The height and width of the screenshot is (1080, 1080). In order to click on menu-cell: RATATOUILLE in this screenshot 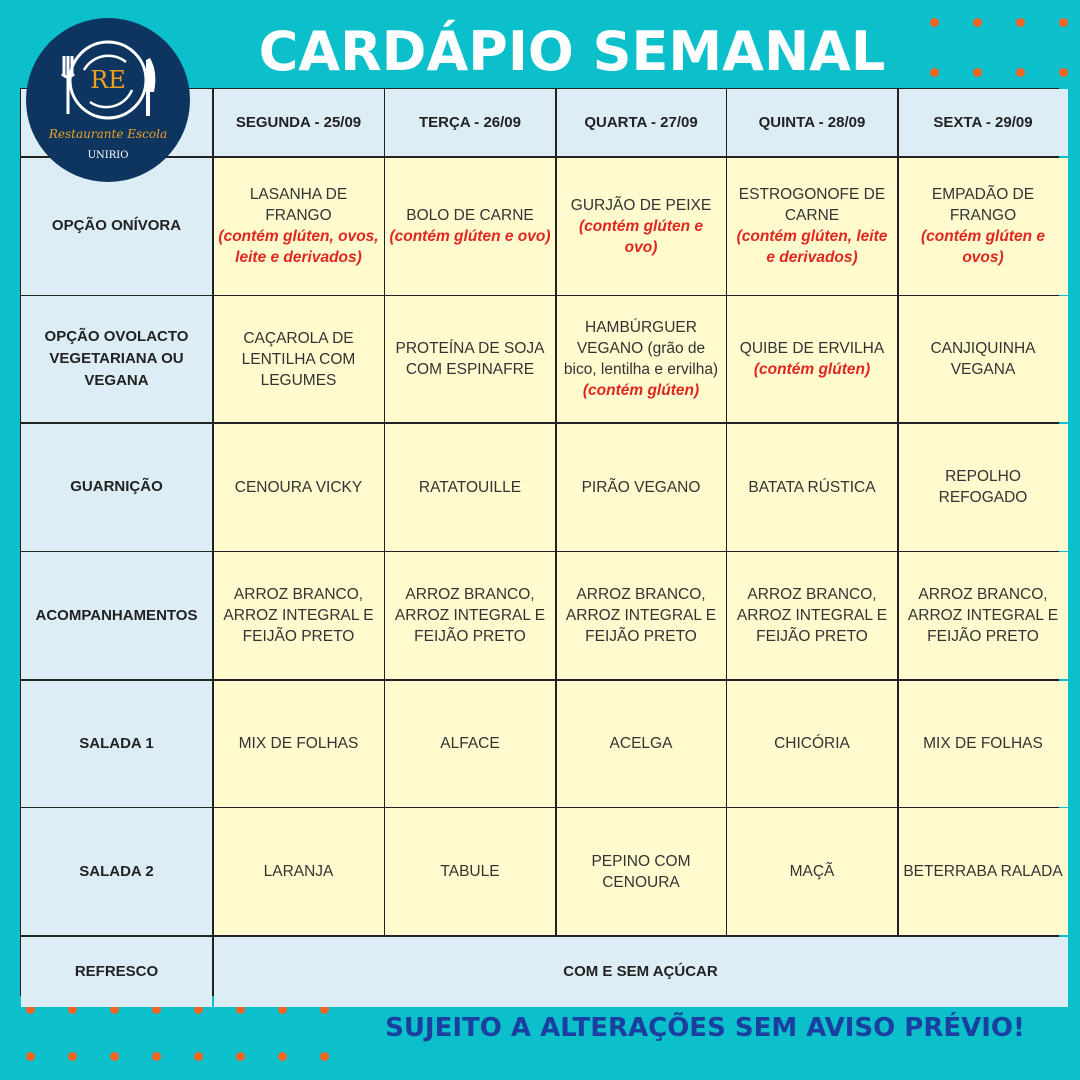, I will do `click(470, 487)`.